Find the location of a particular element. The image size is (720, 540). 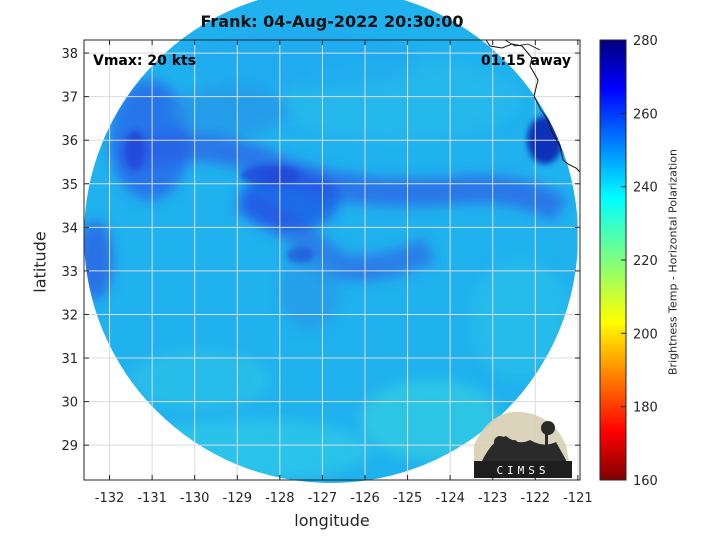

logo-text: CIMSS is located at coordinates (522, 470).